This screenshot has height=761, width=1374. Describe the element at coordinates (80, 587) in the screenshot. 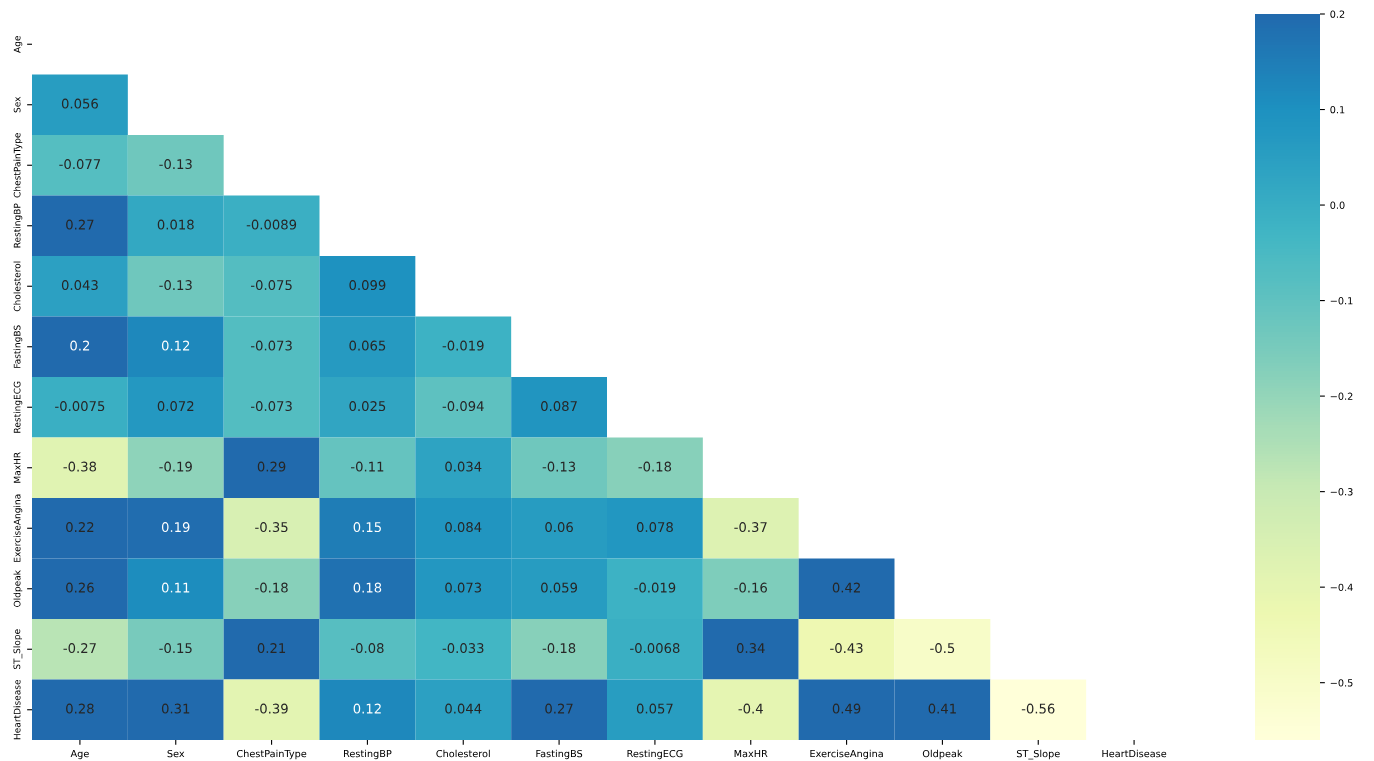

I see `data-label: 0.26` at that location.